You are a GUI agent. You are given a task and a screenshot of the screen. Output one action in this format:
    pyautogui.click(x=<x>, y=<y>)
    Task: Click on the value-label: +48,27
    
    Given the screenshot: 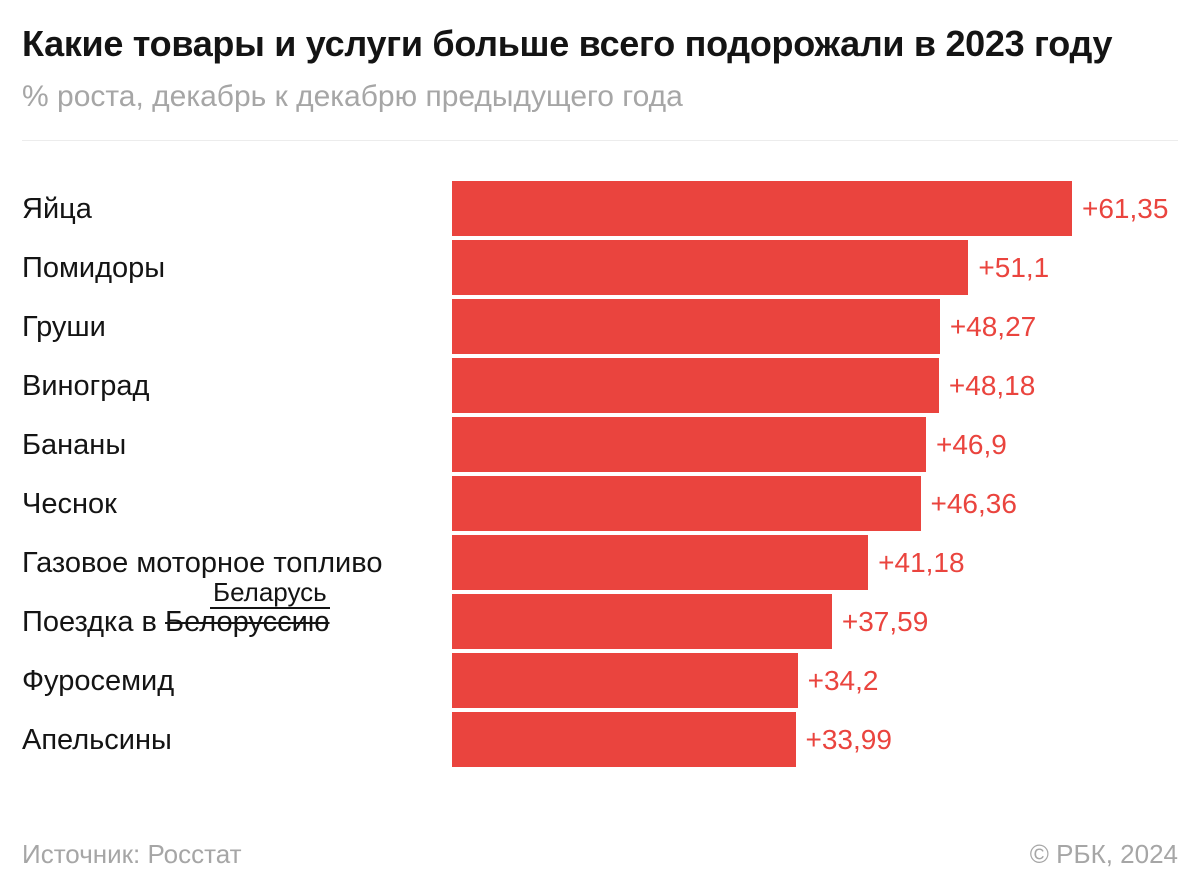 What is the action you would take?
    pyautogui.click(x=993, y=326)
    